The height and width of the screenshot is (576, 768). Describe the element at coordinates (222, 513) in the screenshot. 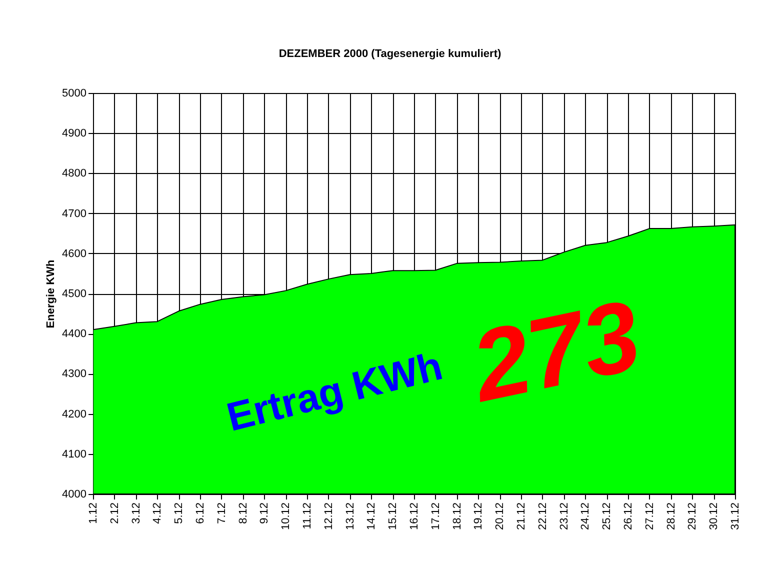

I see `x-tick-label: 7.12` at that location.